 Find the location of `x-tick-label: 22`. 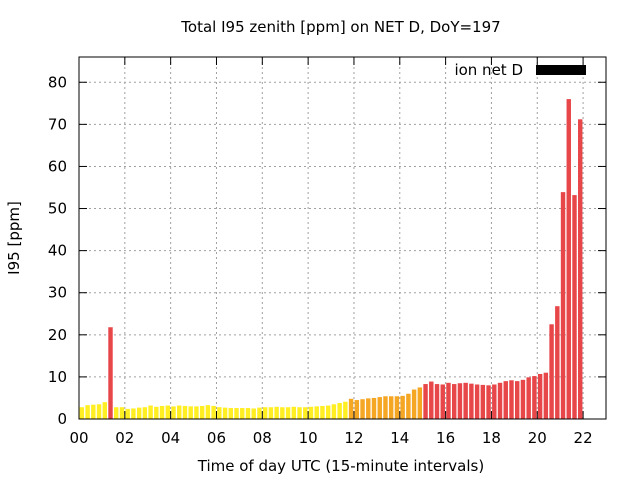

x-tick-label: 22 is located at coordinates (583, 438).